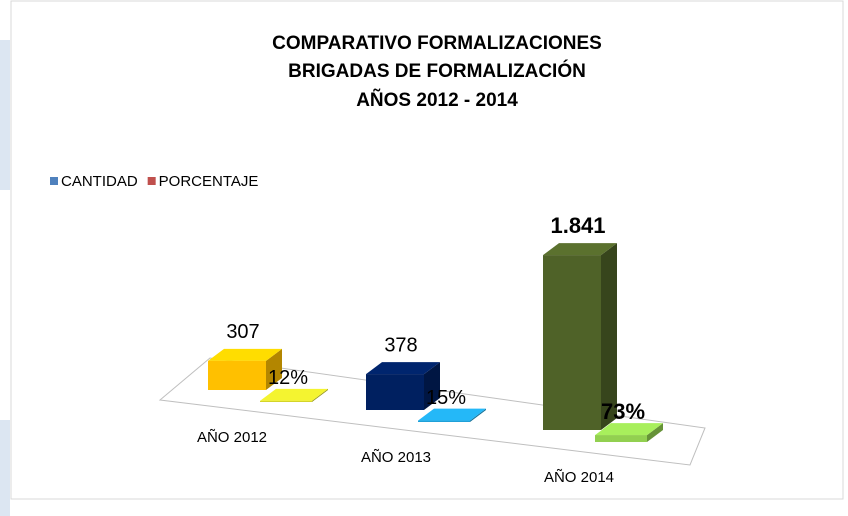 This screenshot has width=848, height=516. Describe the element at coordinates (623, 411) in the screenshot. I see `value-label: 73%` at that location.